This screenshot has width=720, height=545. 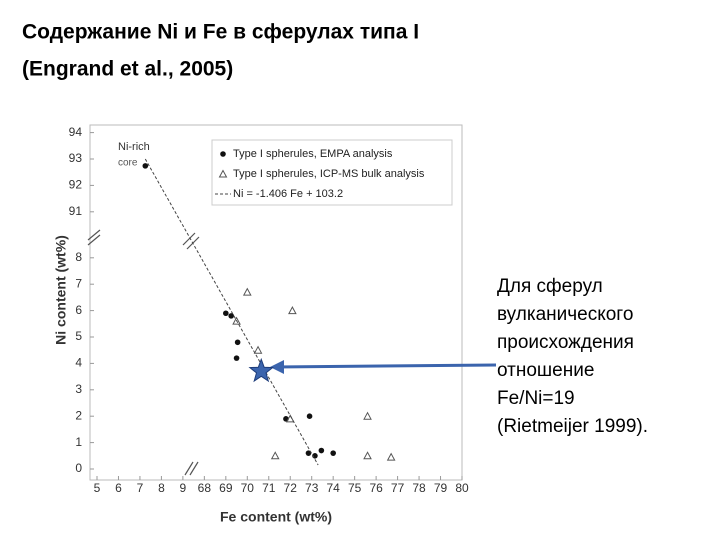 I want to click on x-tick-label: 72, so click(x=291, y=488).